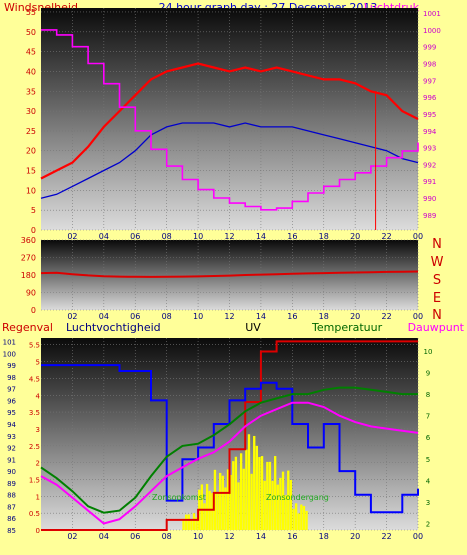 This screenshot has height=555, width=467. I want to click on x-tick-label: 04, so click(104, 236).